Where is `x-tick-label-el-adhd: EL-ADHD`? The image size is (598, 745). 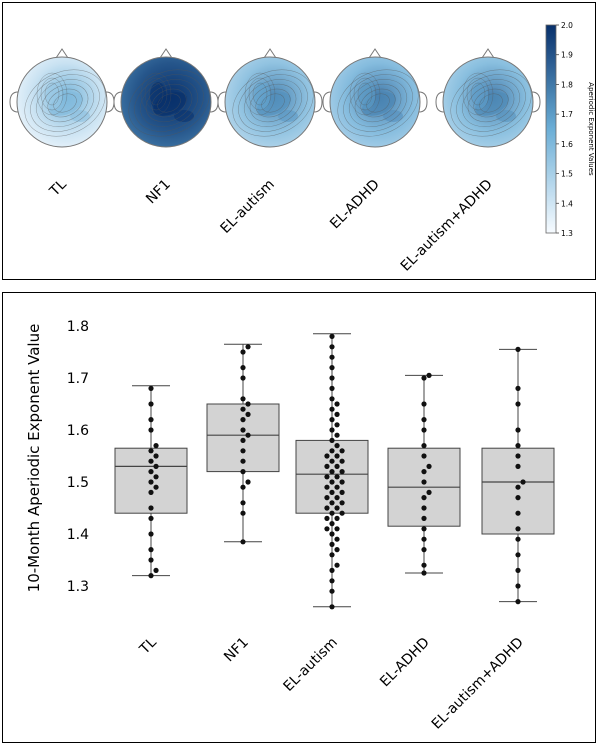
x-tick-label-el-adhd: EL-ADHD is located at coordinates (405, 663).